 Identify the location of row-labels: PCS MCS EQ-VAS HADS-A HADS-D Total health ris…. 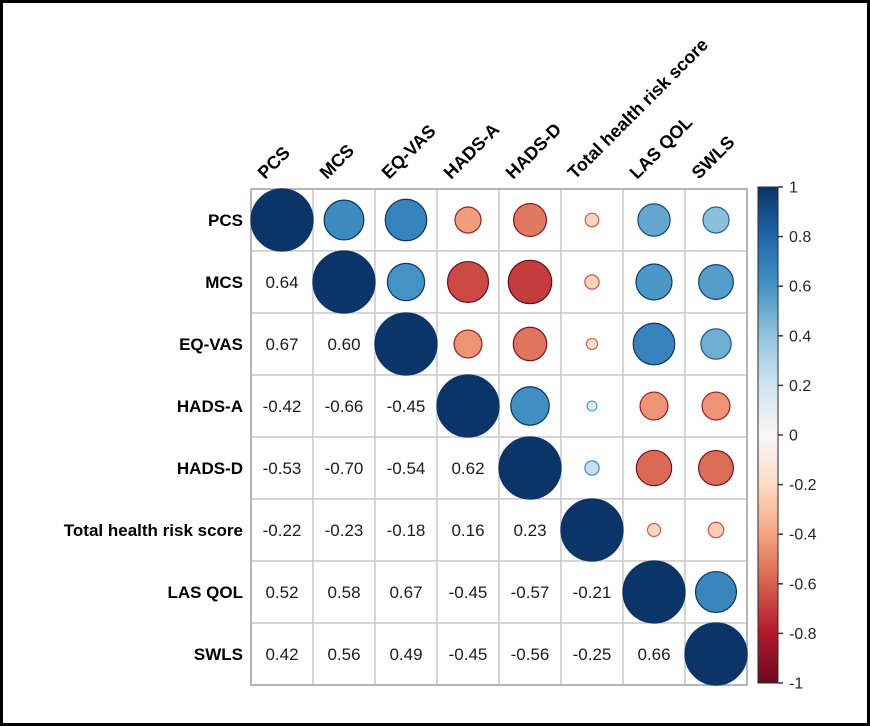
(153, 437).